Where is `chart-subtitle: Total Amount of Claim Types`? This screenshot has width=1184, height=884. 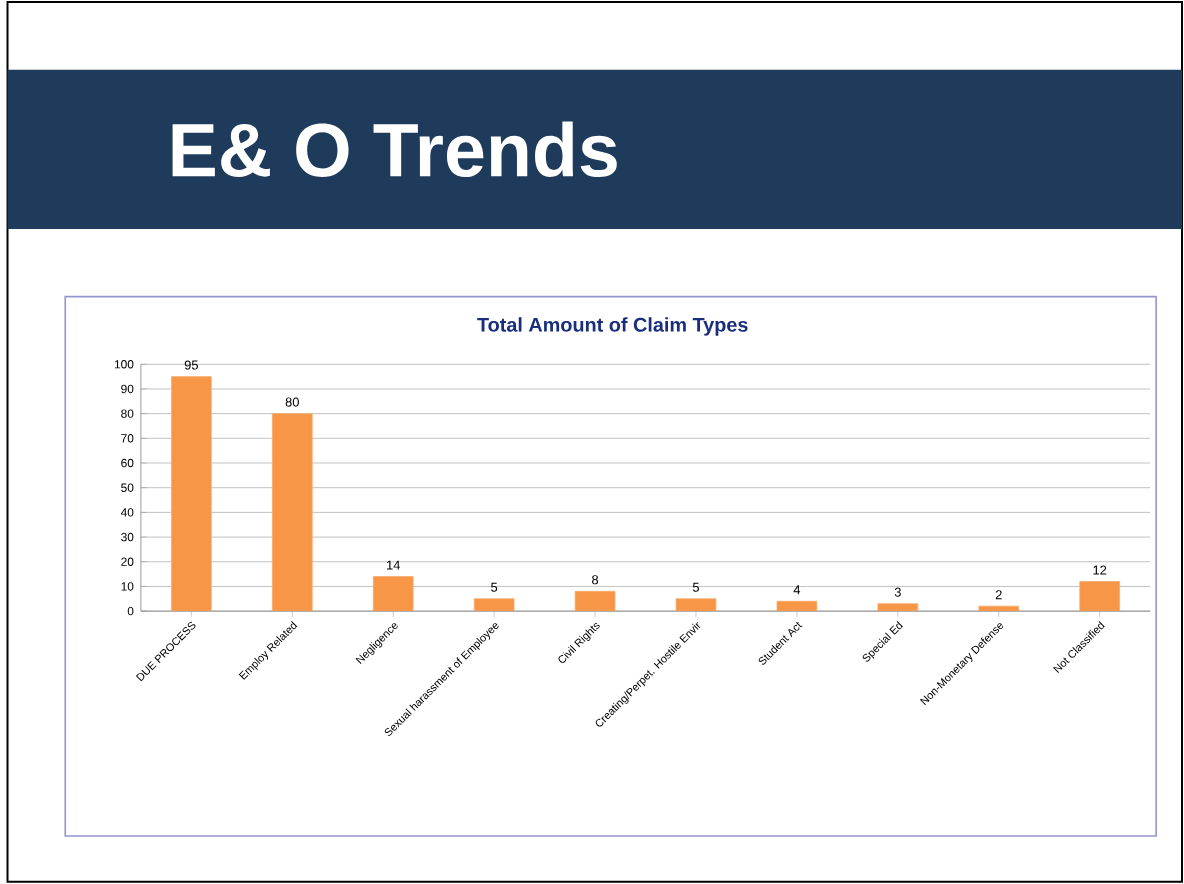
chart-subtitle: Total Amount of Claim Types is located at coordinates (612, 326).